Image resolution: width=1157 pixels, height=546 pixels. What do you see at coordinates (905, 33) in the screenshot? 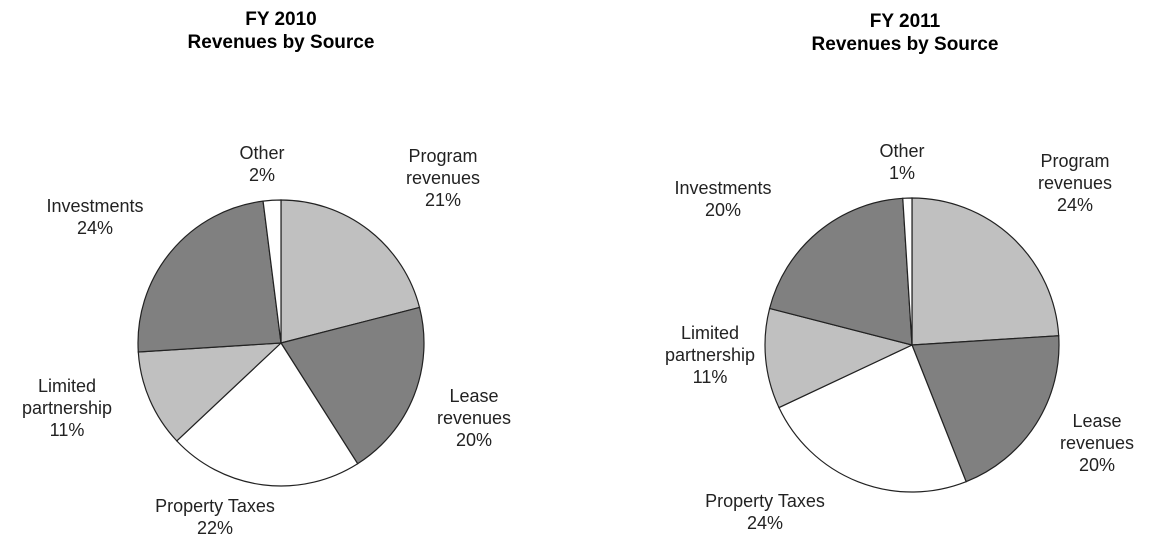
I see `chart-title: FY 2011 Revenues by Source` at bounding box center [905, 33].